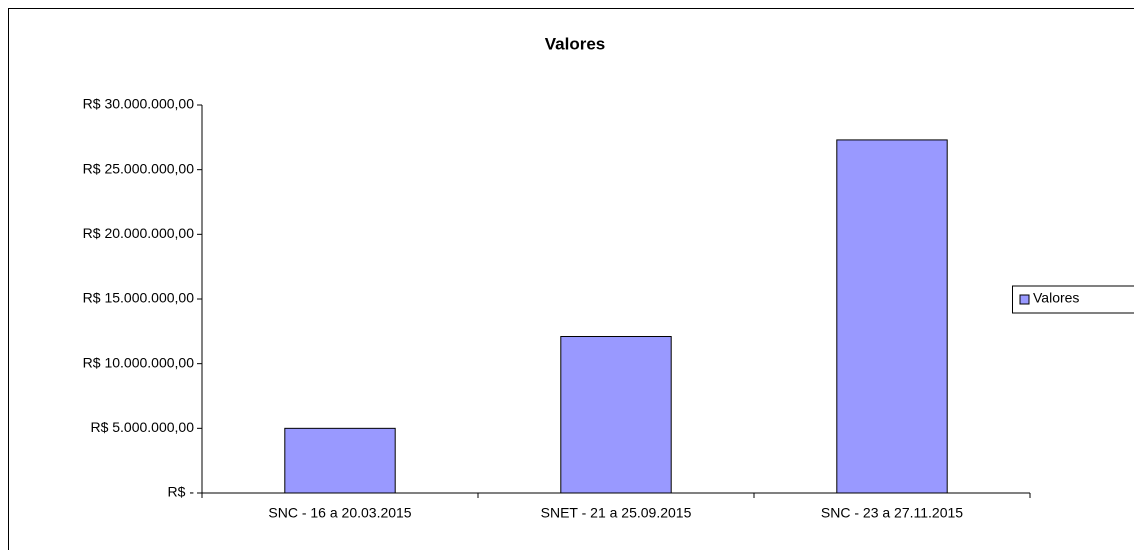 The image size is (1134, 550). I want to click on legend-frame, so click(1073, 299).